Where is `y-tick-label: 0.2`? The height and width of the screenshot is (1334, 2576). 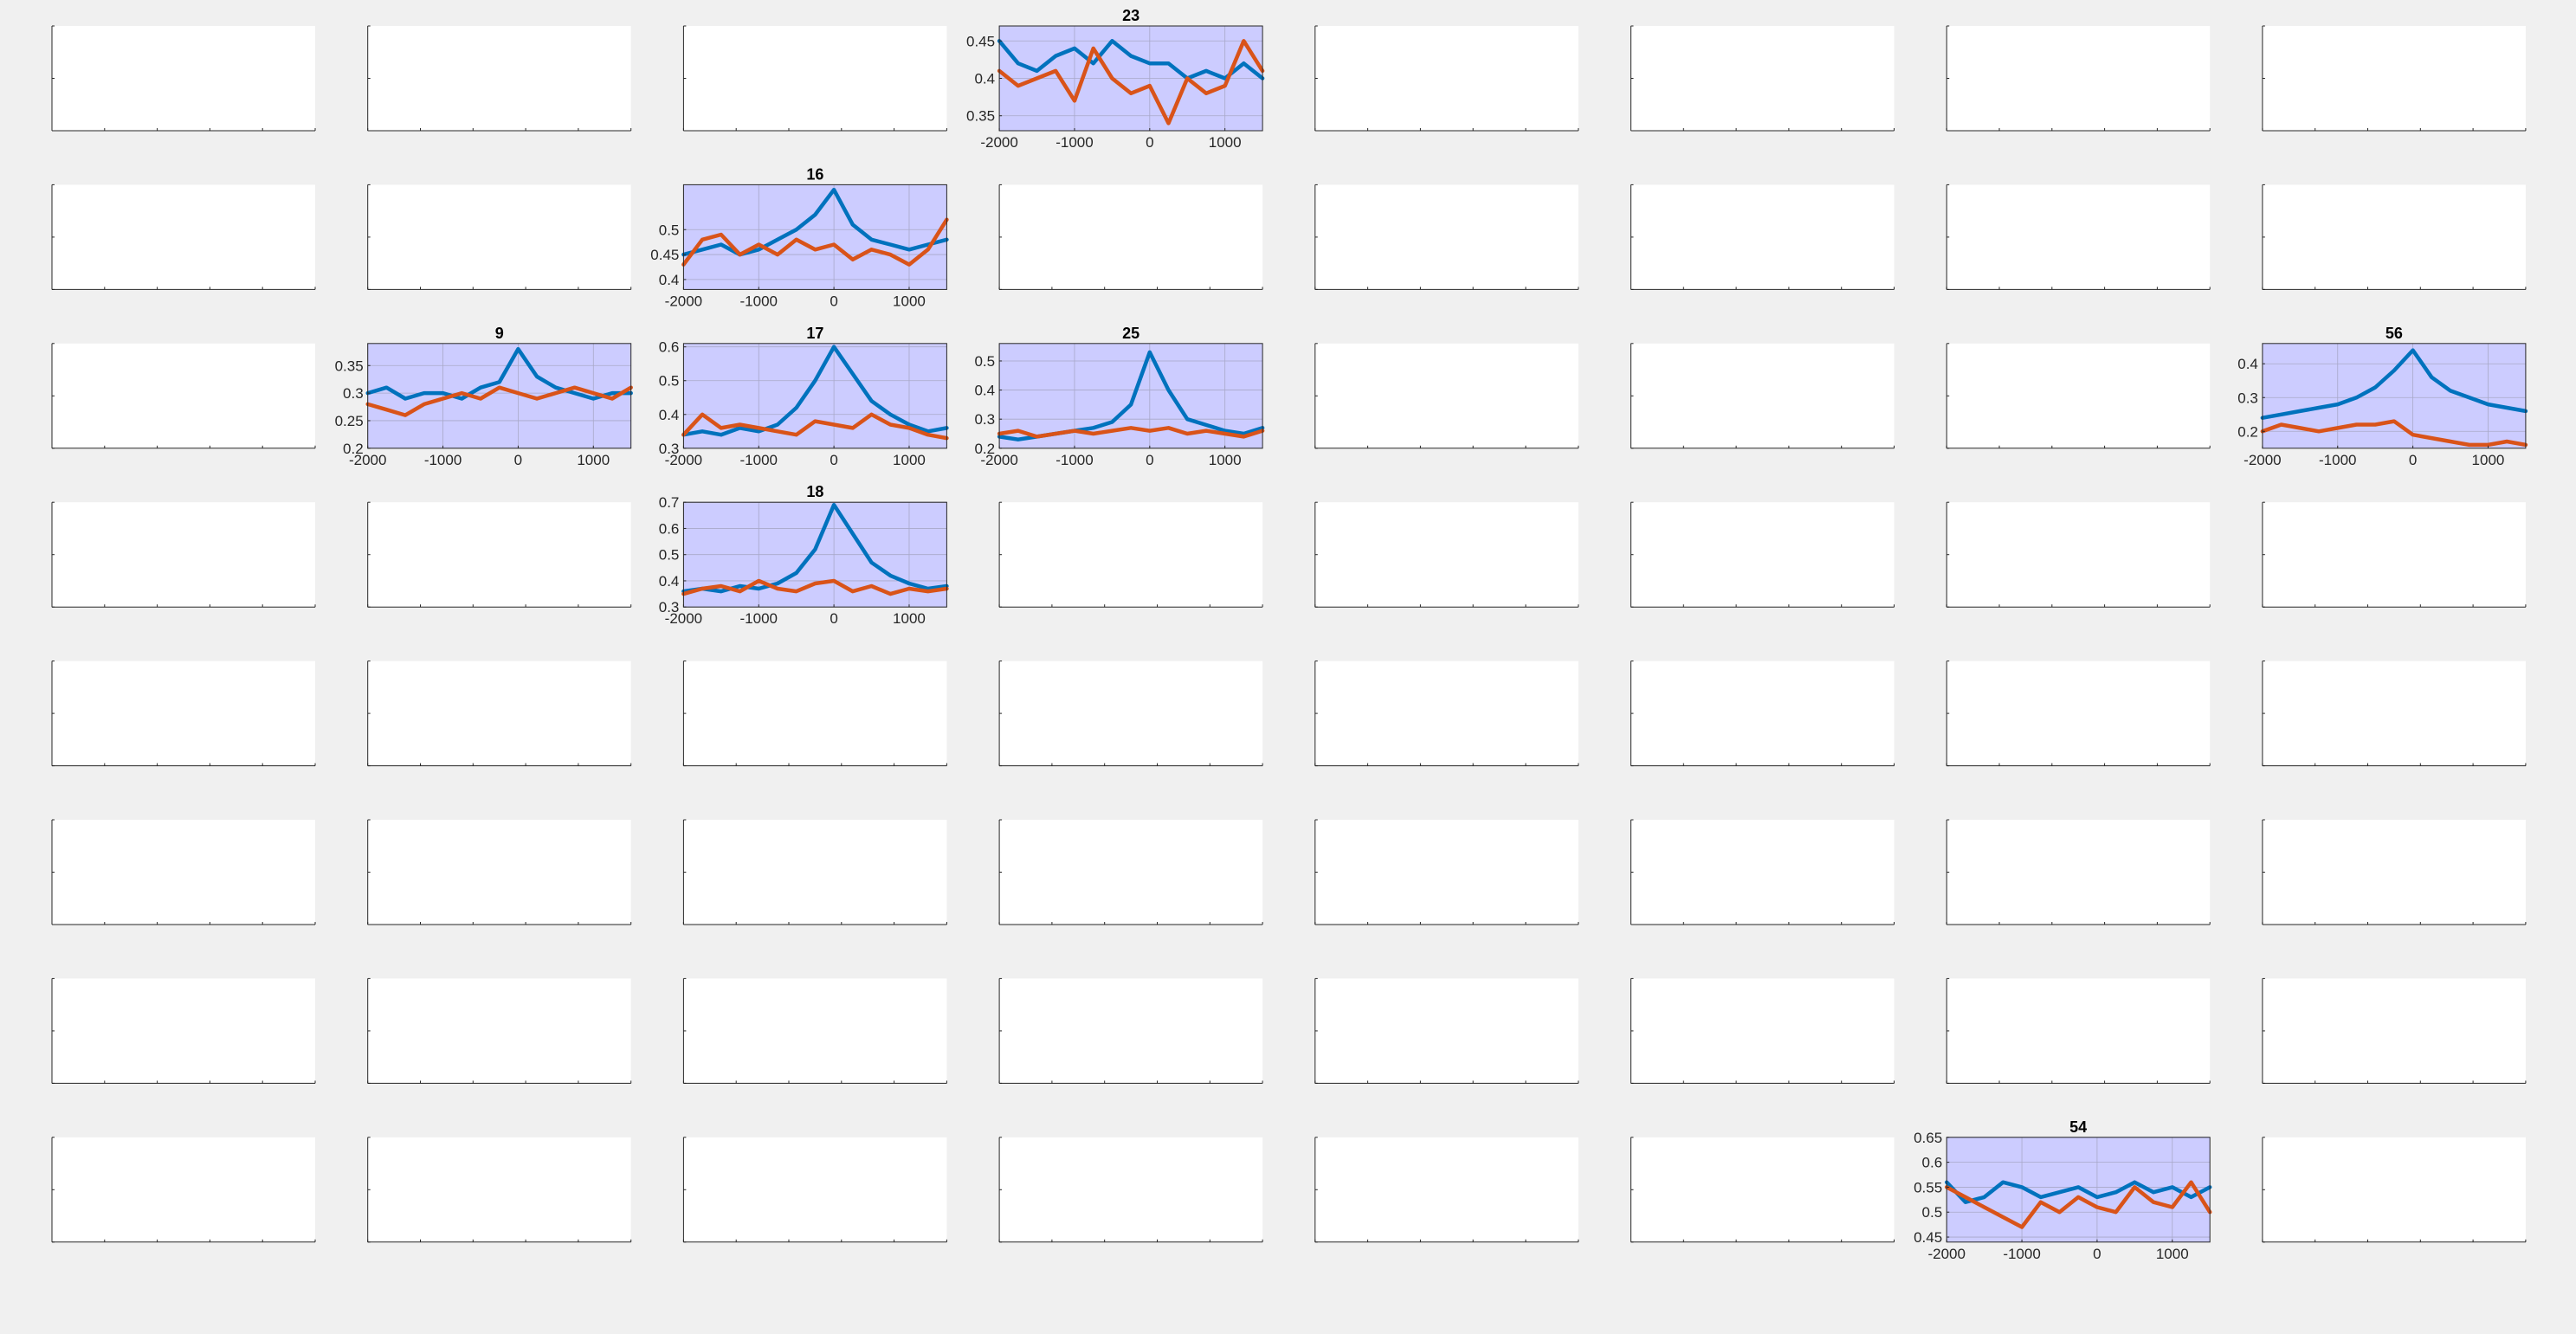 y-tick-label: 0.2 is located at coordinates (353, 449).